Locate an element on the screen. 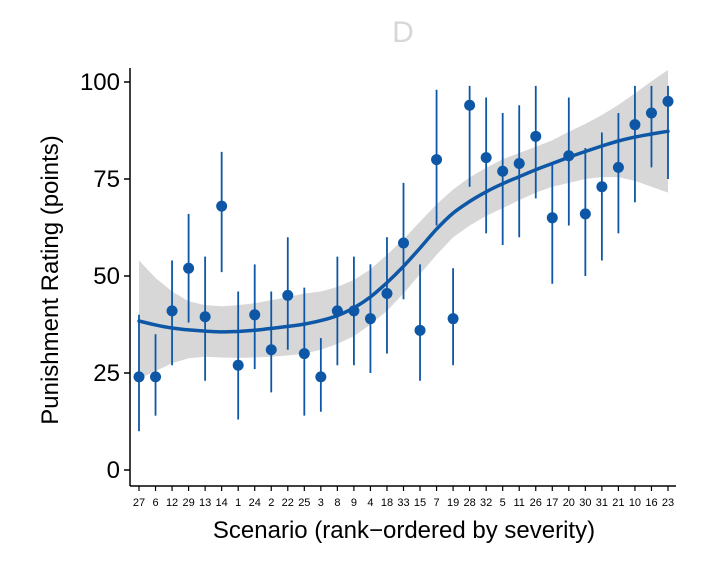 This screenshot has width=720, height=576. x-tick-label: 21 is located at coordinates (618, 503).